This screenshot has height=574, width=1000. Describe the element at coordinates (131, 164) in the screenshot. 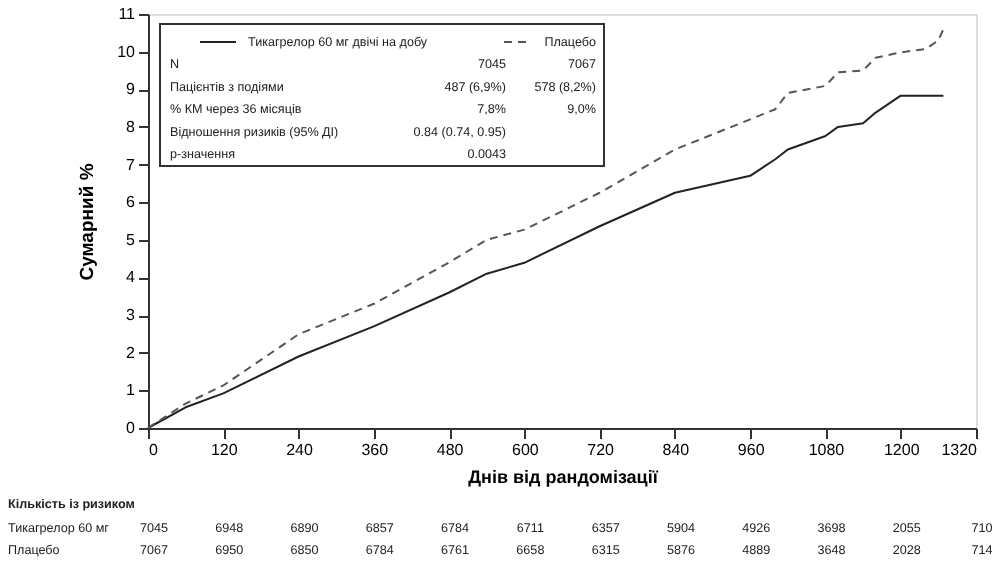

I see `y-tick-label: 7` at that location.